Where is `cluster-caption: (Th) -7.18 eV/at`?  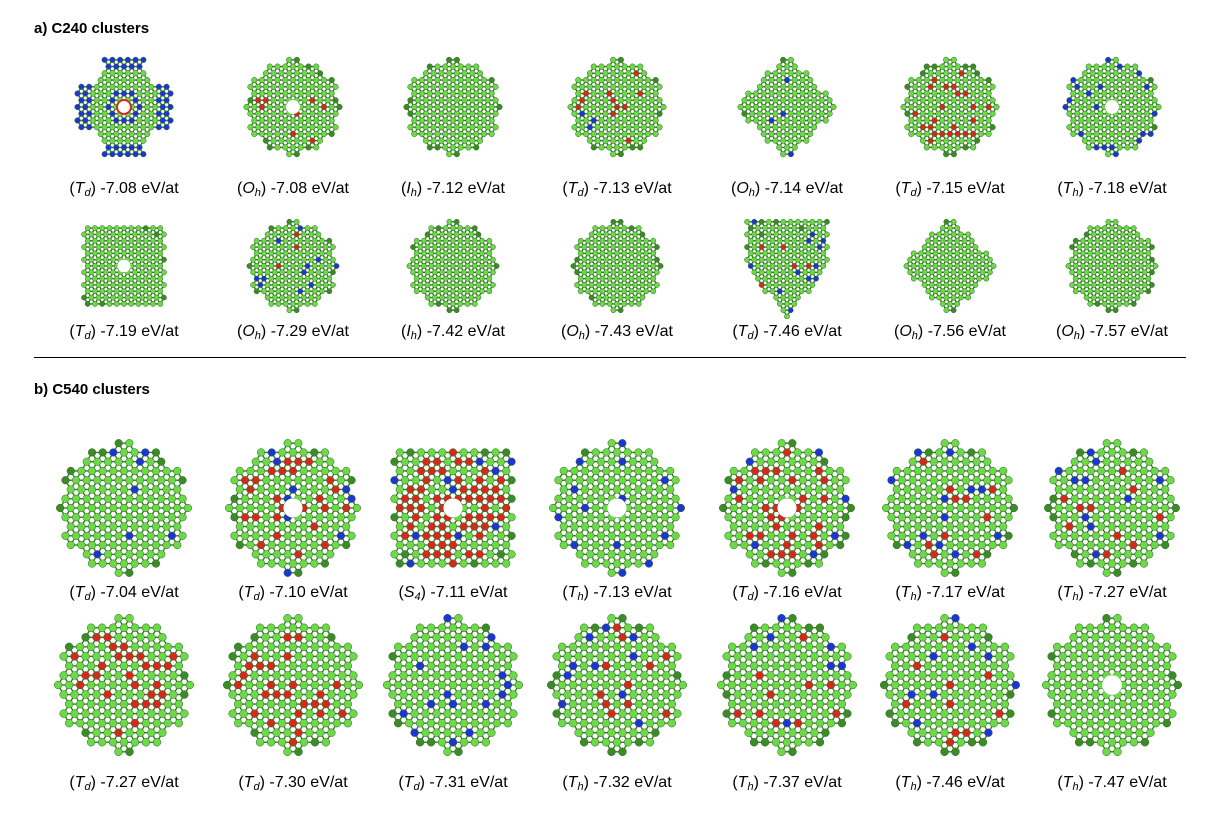
cluster-caption: (Th) -7.18 eV/at is located at coordinates (1112, 189).